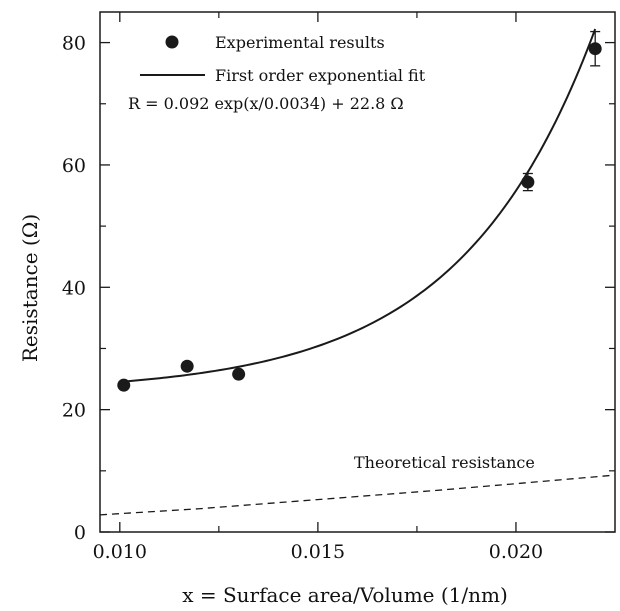 This screenshot has height=611, width=620. What do you see at coordinates (266, 103) in the screenshot?
I see `fit-equation-annotation: R = 0.092 exp(x/0.0034) + 22.8 Ω` at bounding box center [266, 103].